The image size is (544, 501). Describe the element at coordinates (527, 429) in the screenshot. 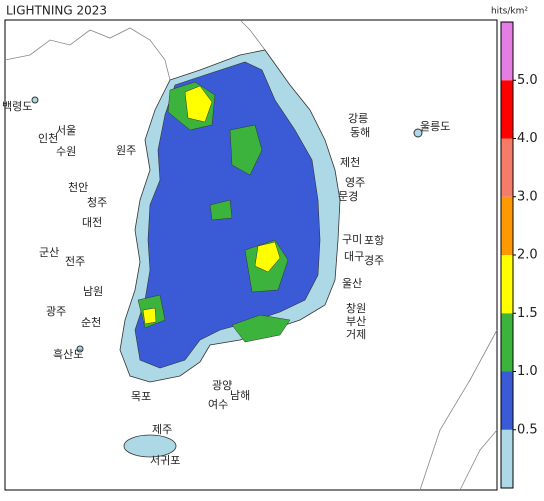

I see `colorbar-tick-label: 0.5` at that location.